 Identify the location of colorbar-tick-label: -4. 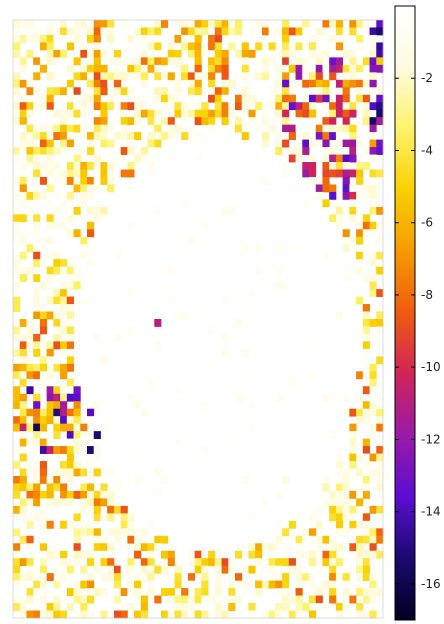
(427, 150).